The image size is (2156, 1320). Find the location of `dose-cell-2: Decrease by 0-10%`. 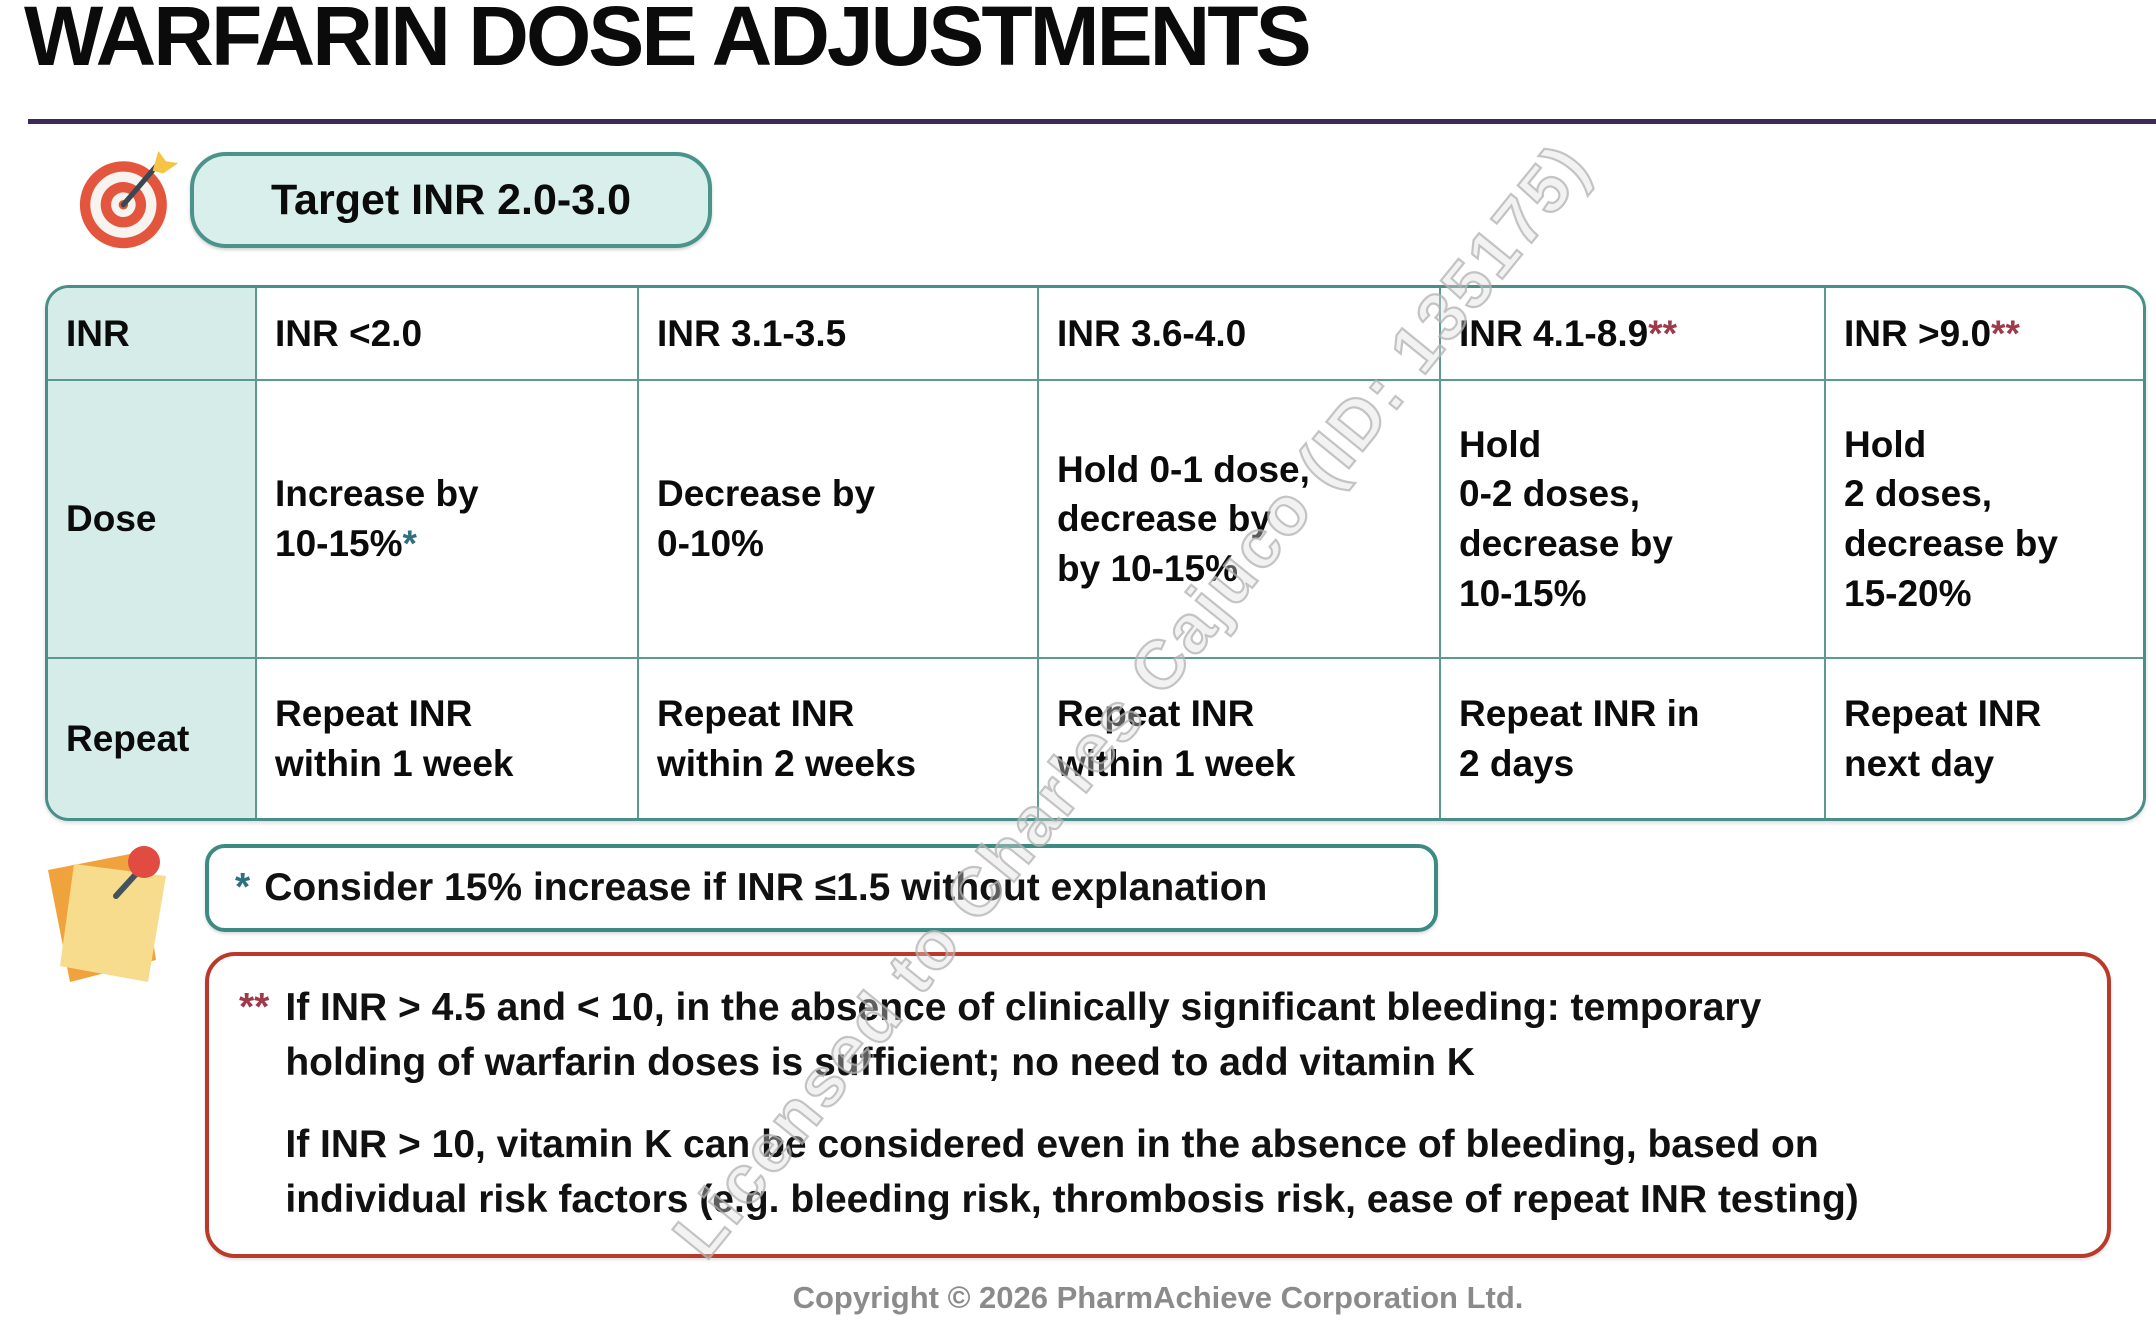

dose-cell-2: Decrease by 0-10% is located at coordinates (839, 520).